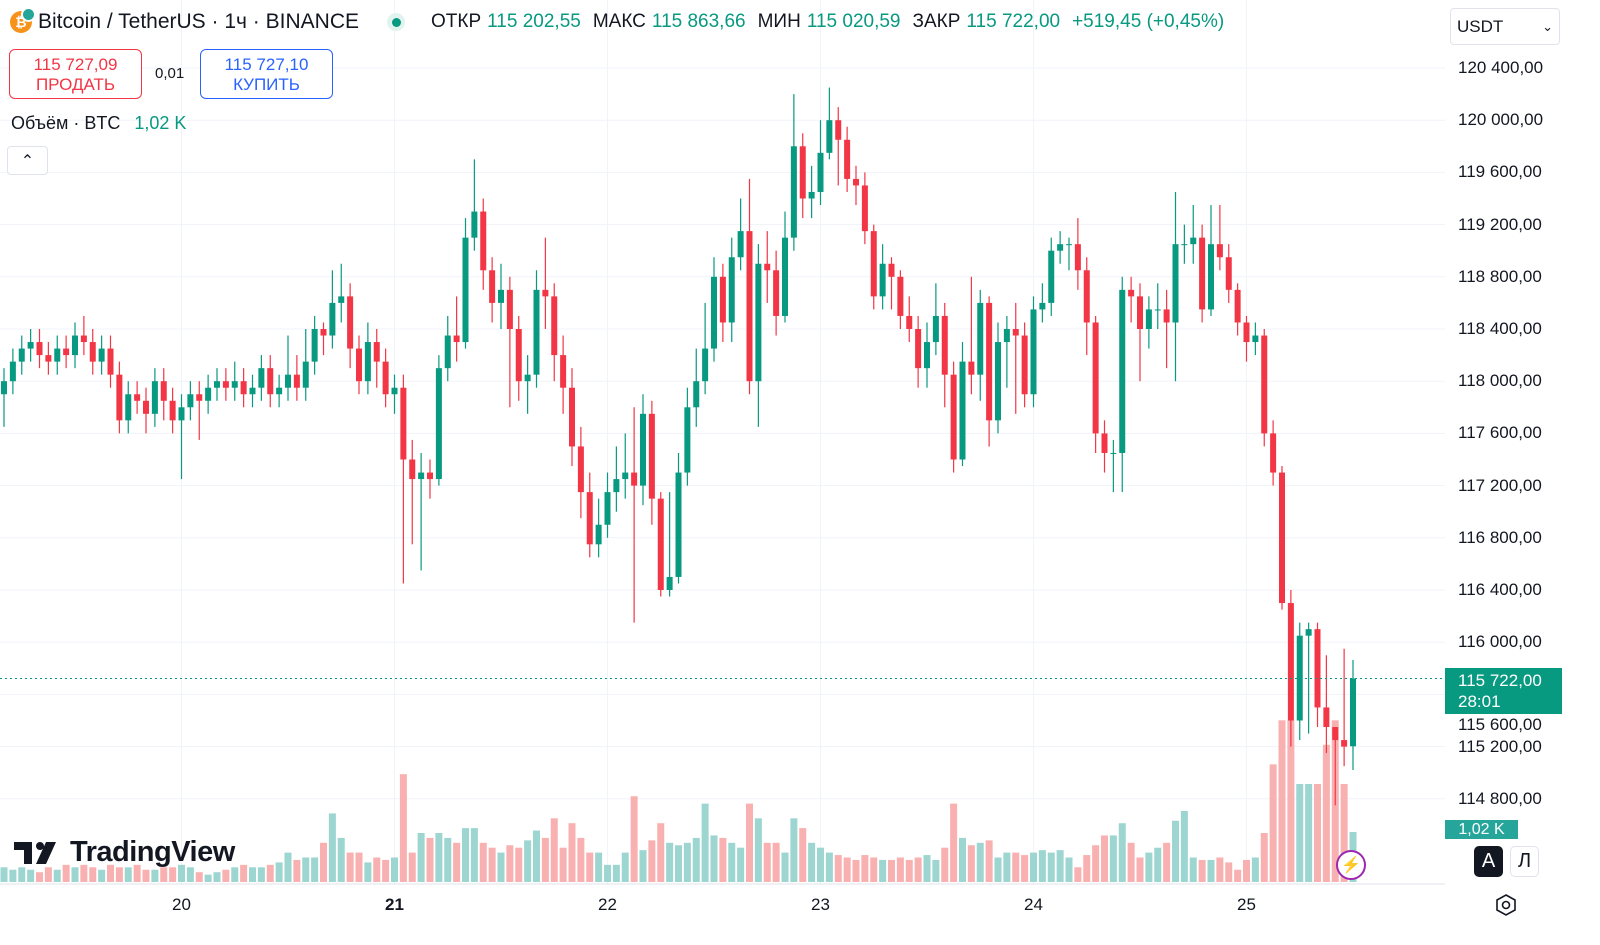  What do you see at coordinates (1500, 172) in the screenshot?
I see `price-tick-label: 119 600,00` at bounding box center [1500, 172].